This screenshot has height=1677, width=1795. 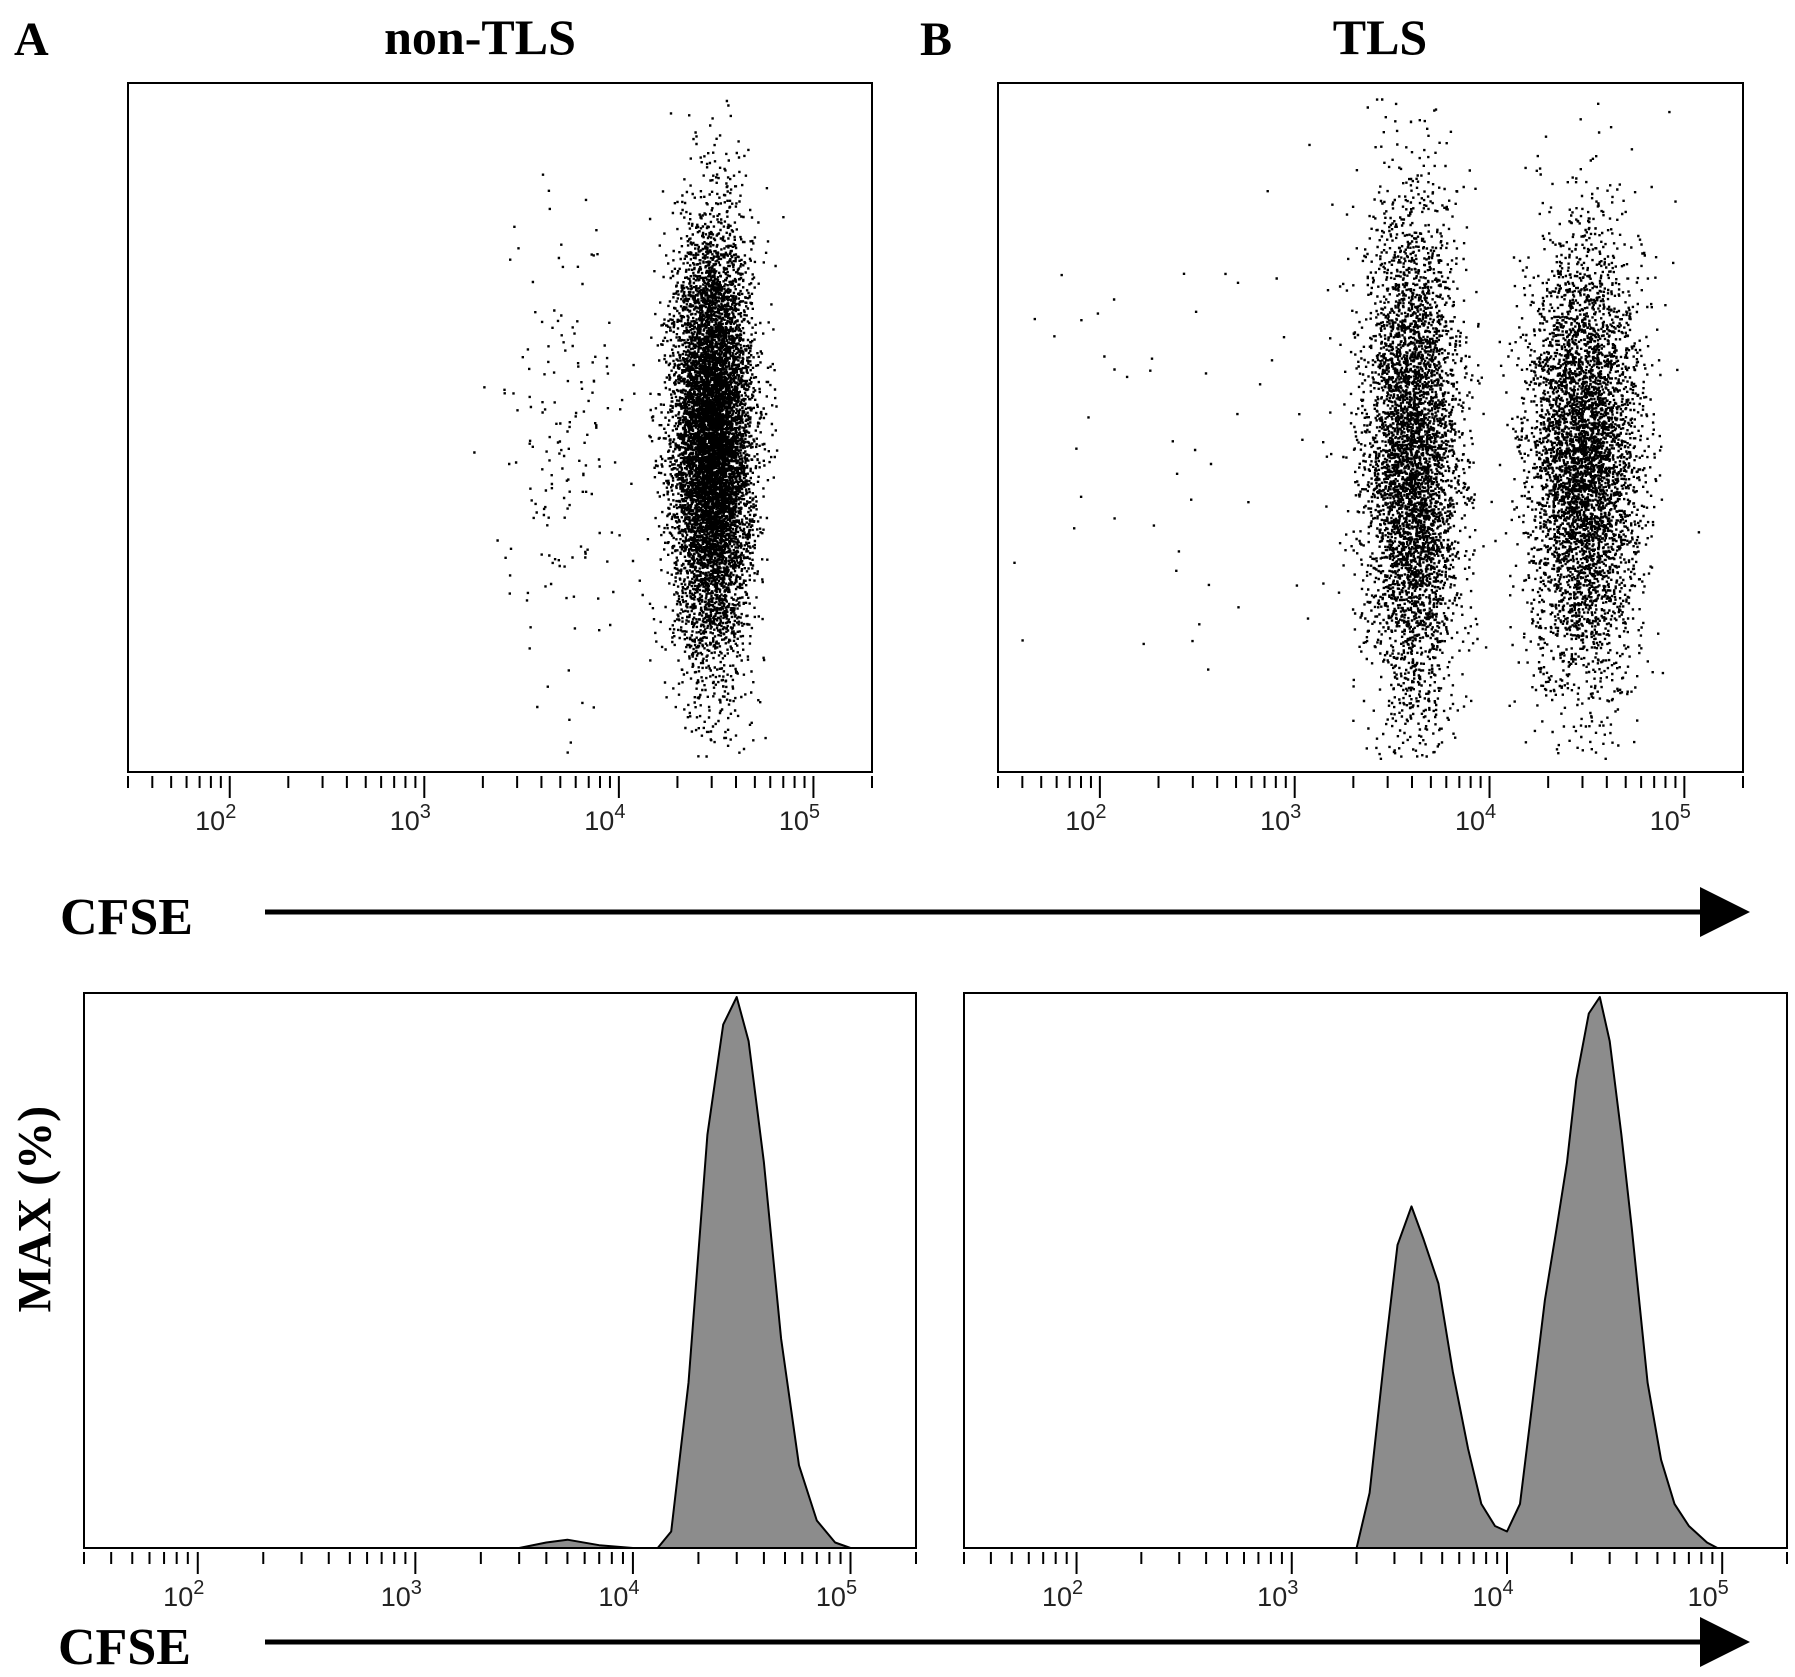 What do you see at coordinates (500, 806) in the screenshot?
I see `x-axis-ticks-scatter-a: 10² 10³ 10⁴ 10⁵` at bounding box center [500, 806].